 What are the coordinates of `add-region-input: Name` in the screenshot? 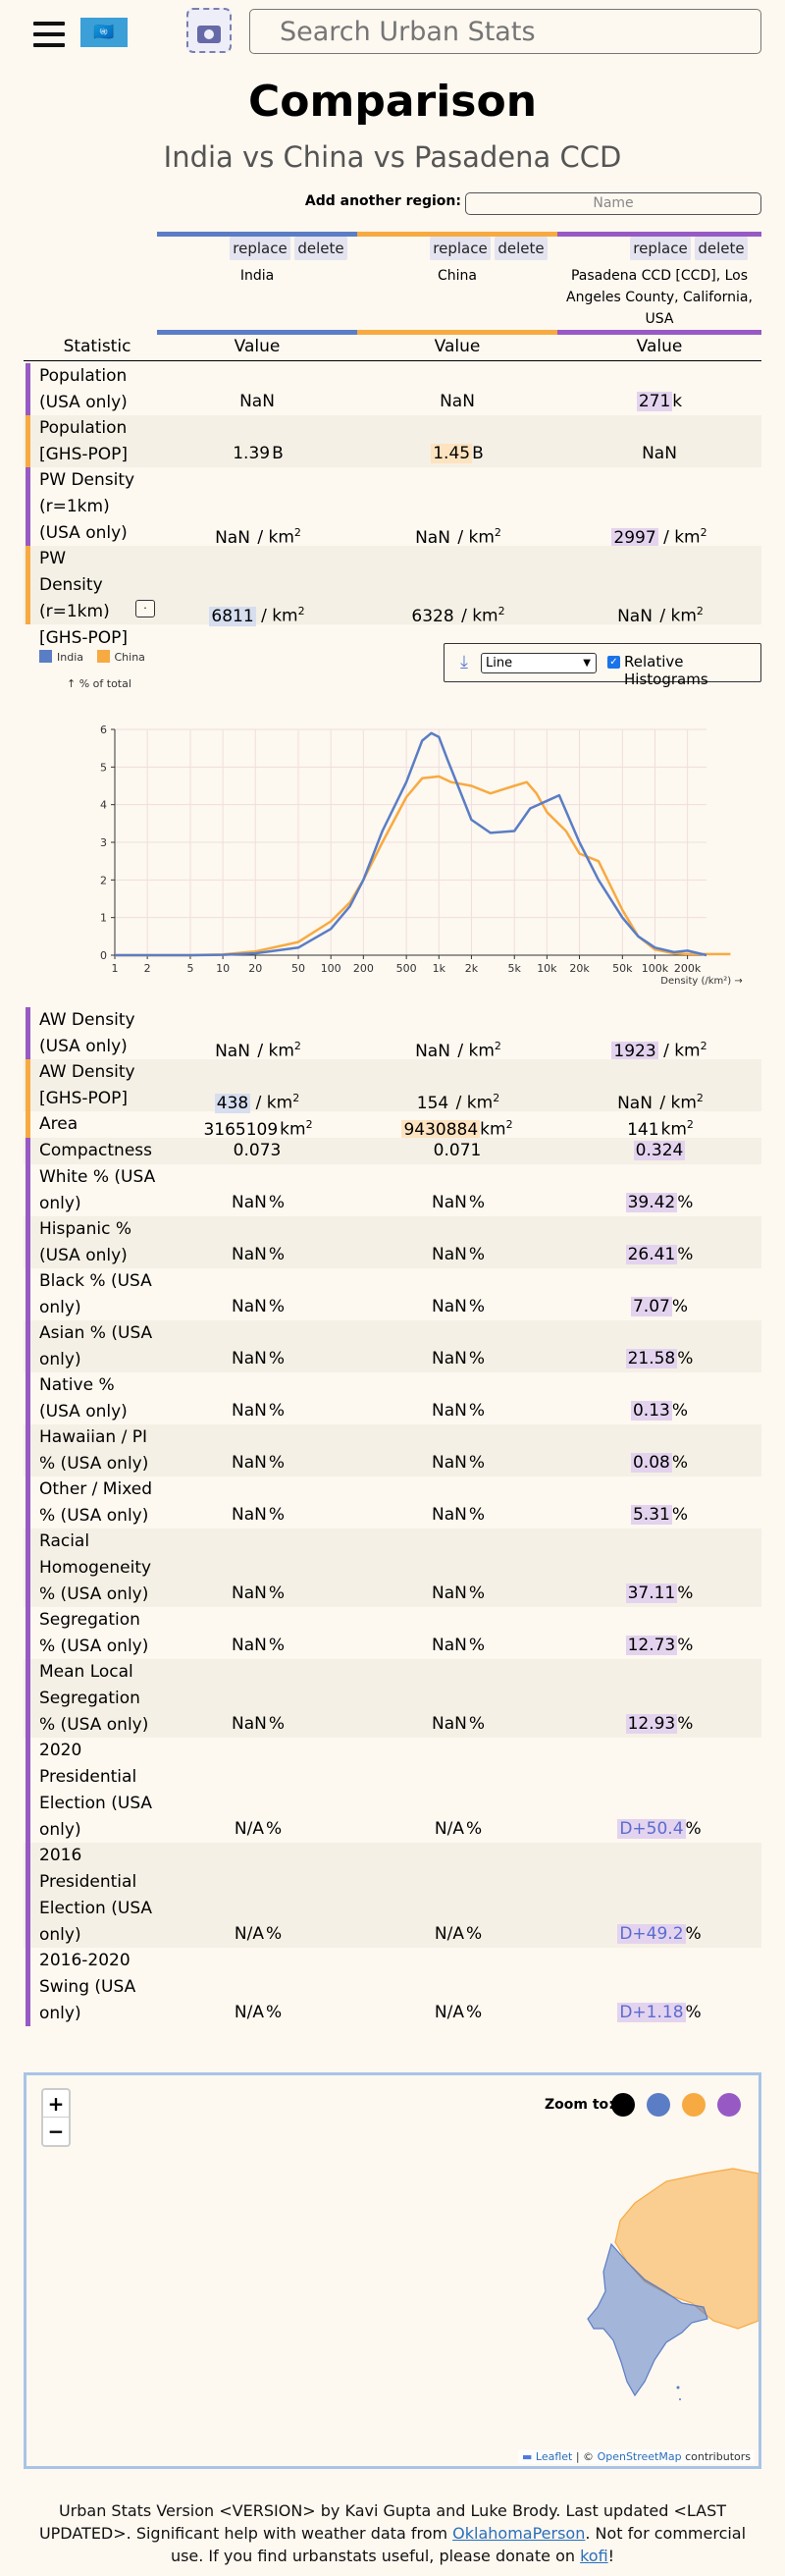 It's located at (613, 203).